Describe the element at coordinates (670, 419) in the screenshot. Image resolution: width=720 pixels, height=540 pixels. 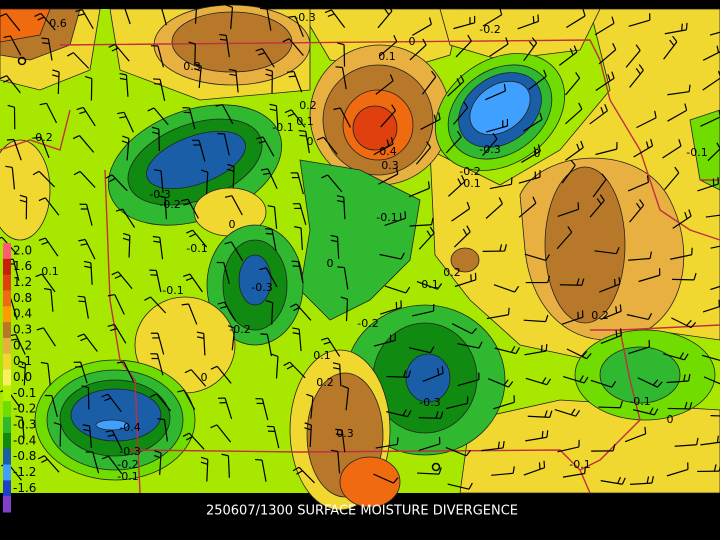
I see `contour-label: 0` at that location.